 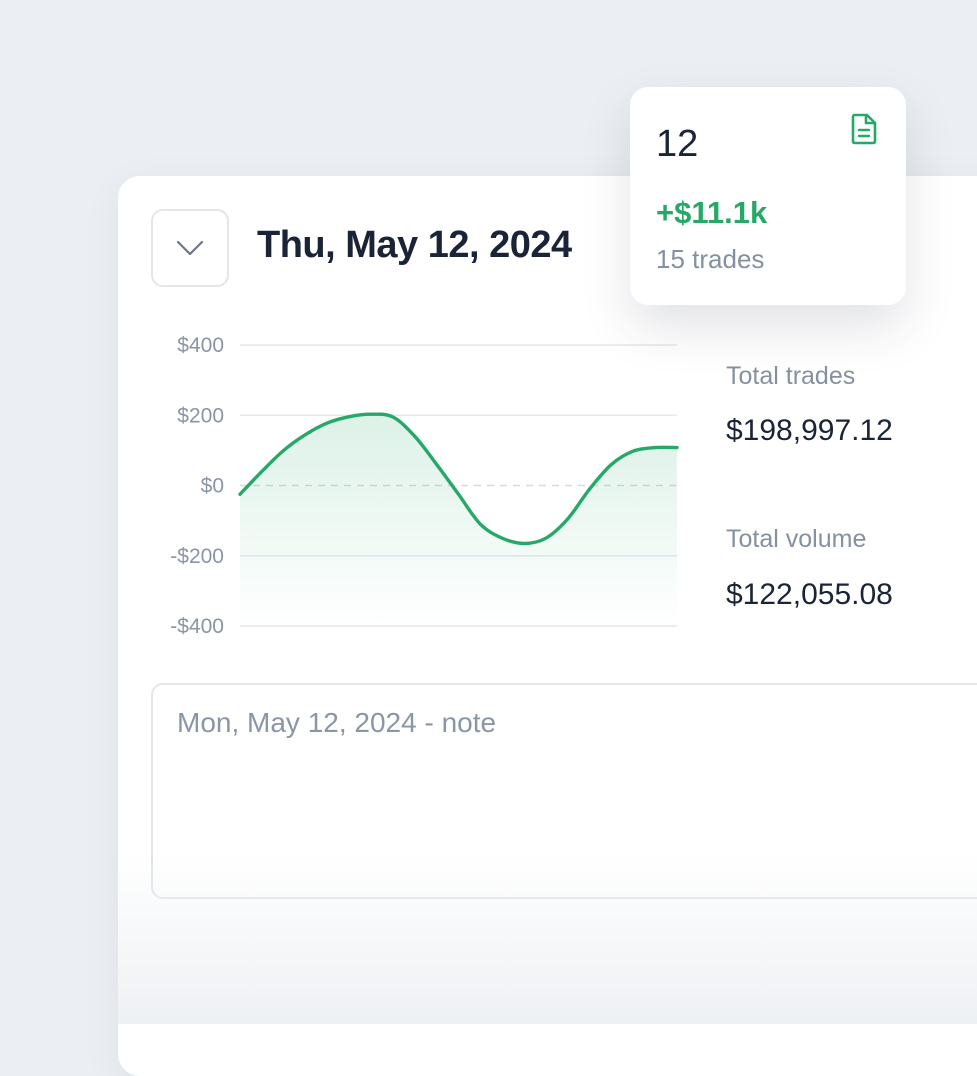 I want to click on y-tick-label: $200, so click(x=200, y=415).